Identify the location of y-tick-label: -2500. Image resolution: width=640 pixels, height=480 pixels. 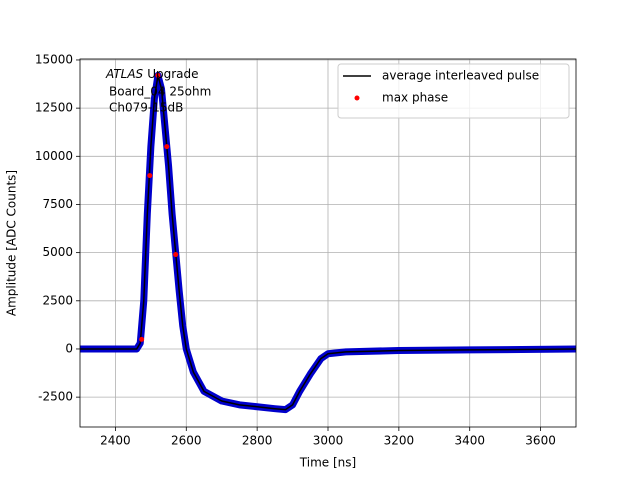
(55, 397).